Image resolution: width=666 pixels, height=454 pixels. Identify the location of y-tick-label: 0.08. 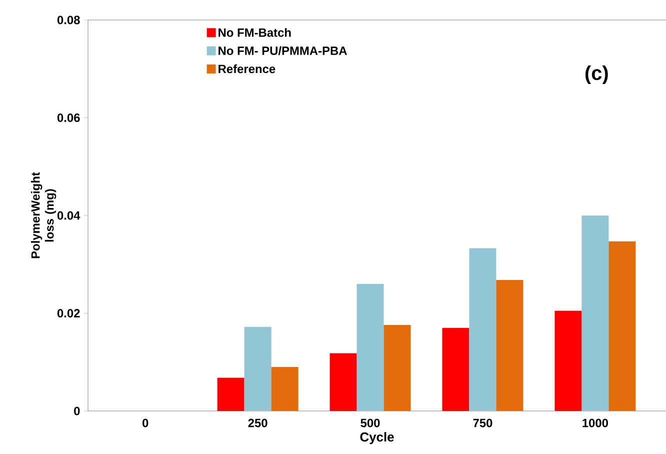
(68, 20).